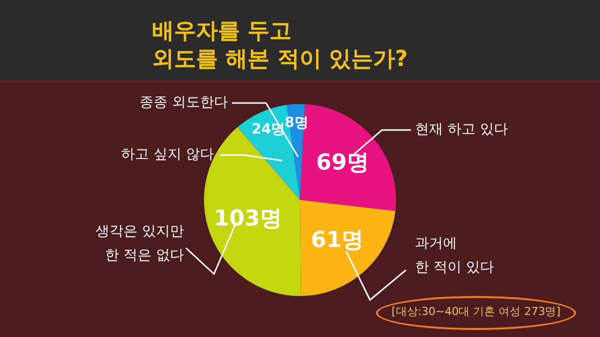 Image resolution: width=600 pixels, height=337 pixels. Describe the element at coordinates (140, 244) in the screenshot. I see `slice-label: 생각은 있지만 한 적은 없다` at that location.